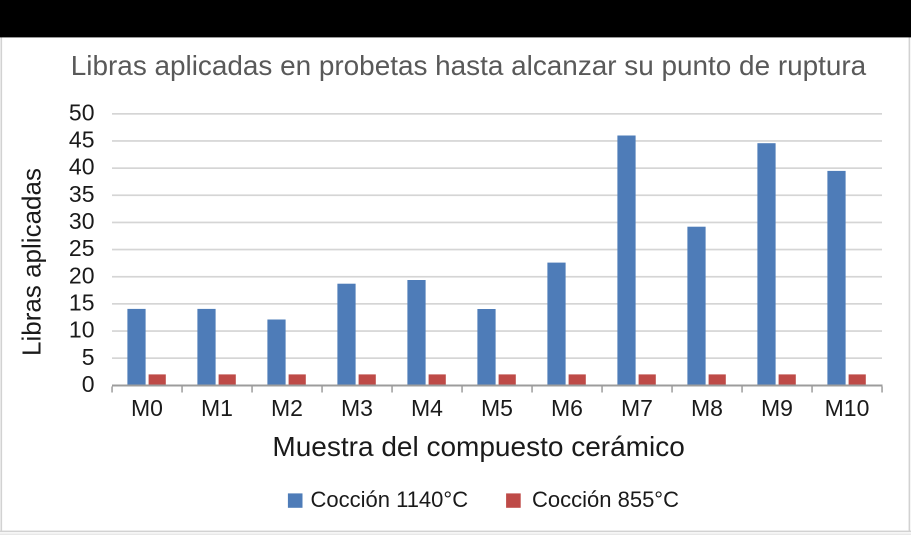 The width and height of the screenshot is (911, 535). I want to click on svg-text: Cocción 1140°C, so click(390, 499).